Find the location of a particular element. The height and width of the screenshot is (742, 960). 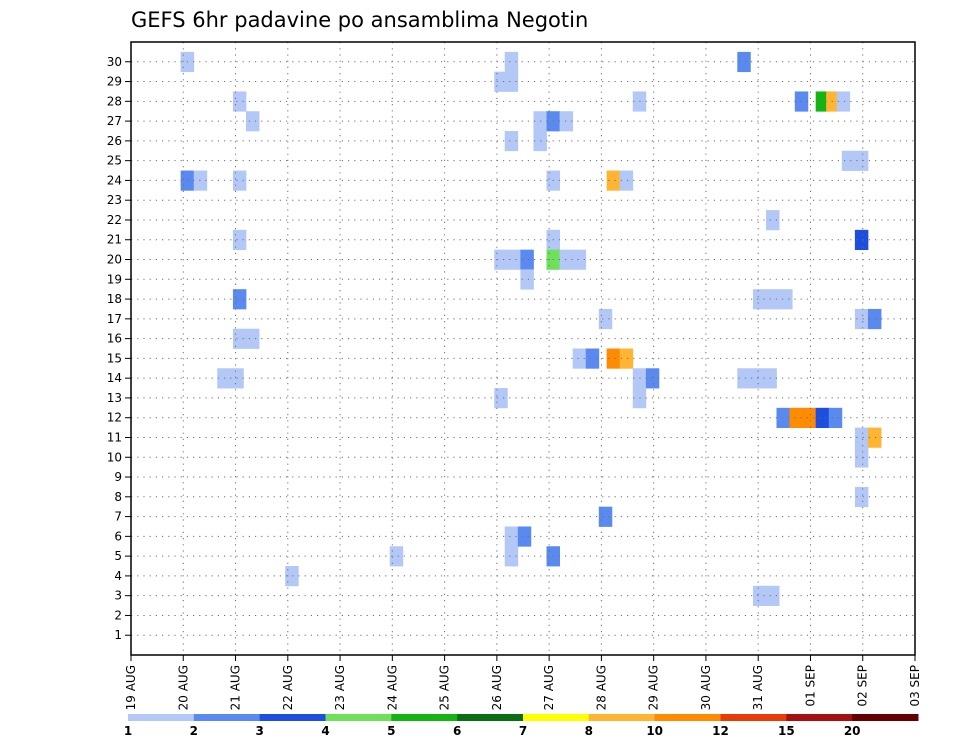

y-tick-label-10: 10 is located at coordinates (114, 457).